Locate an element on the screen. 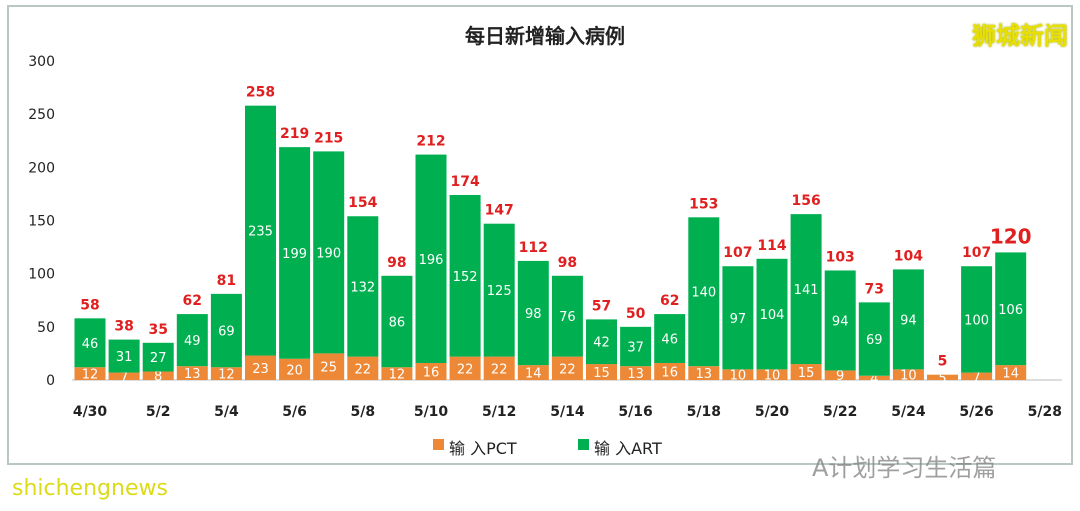  x-tick-label: 5/20 is located at coordinates (772, 412).